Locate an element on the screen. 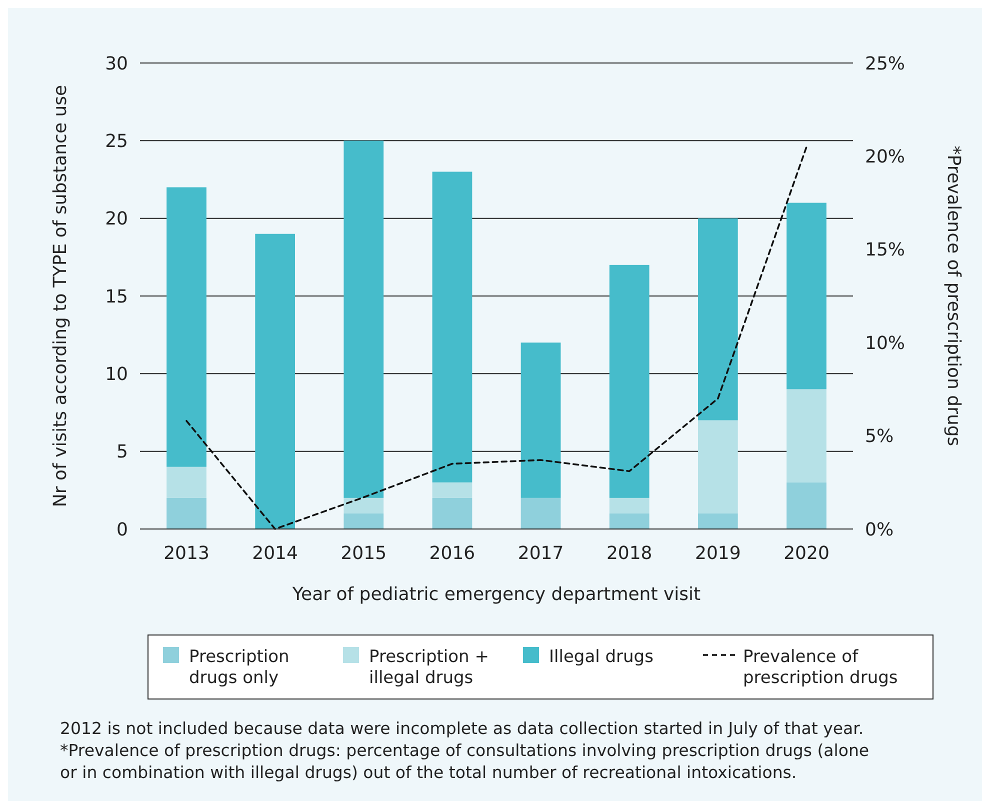 This screenshot has height=801, width=982. y2-tick-label: 25% is located at coordinates (885, 63).